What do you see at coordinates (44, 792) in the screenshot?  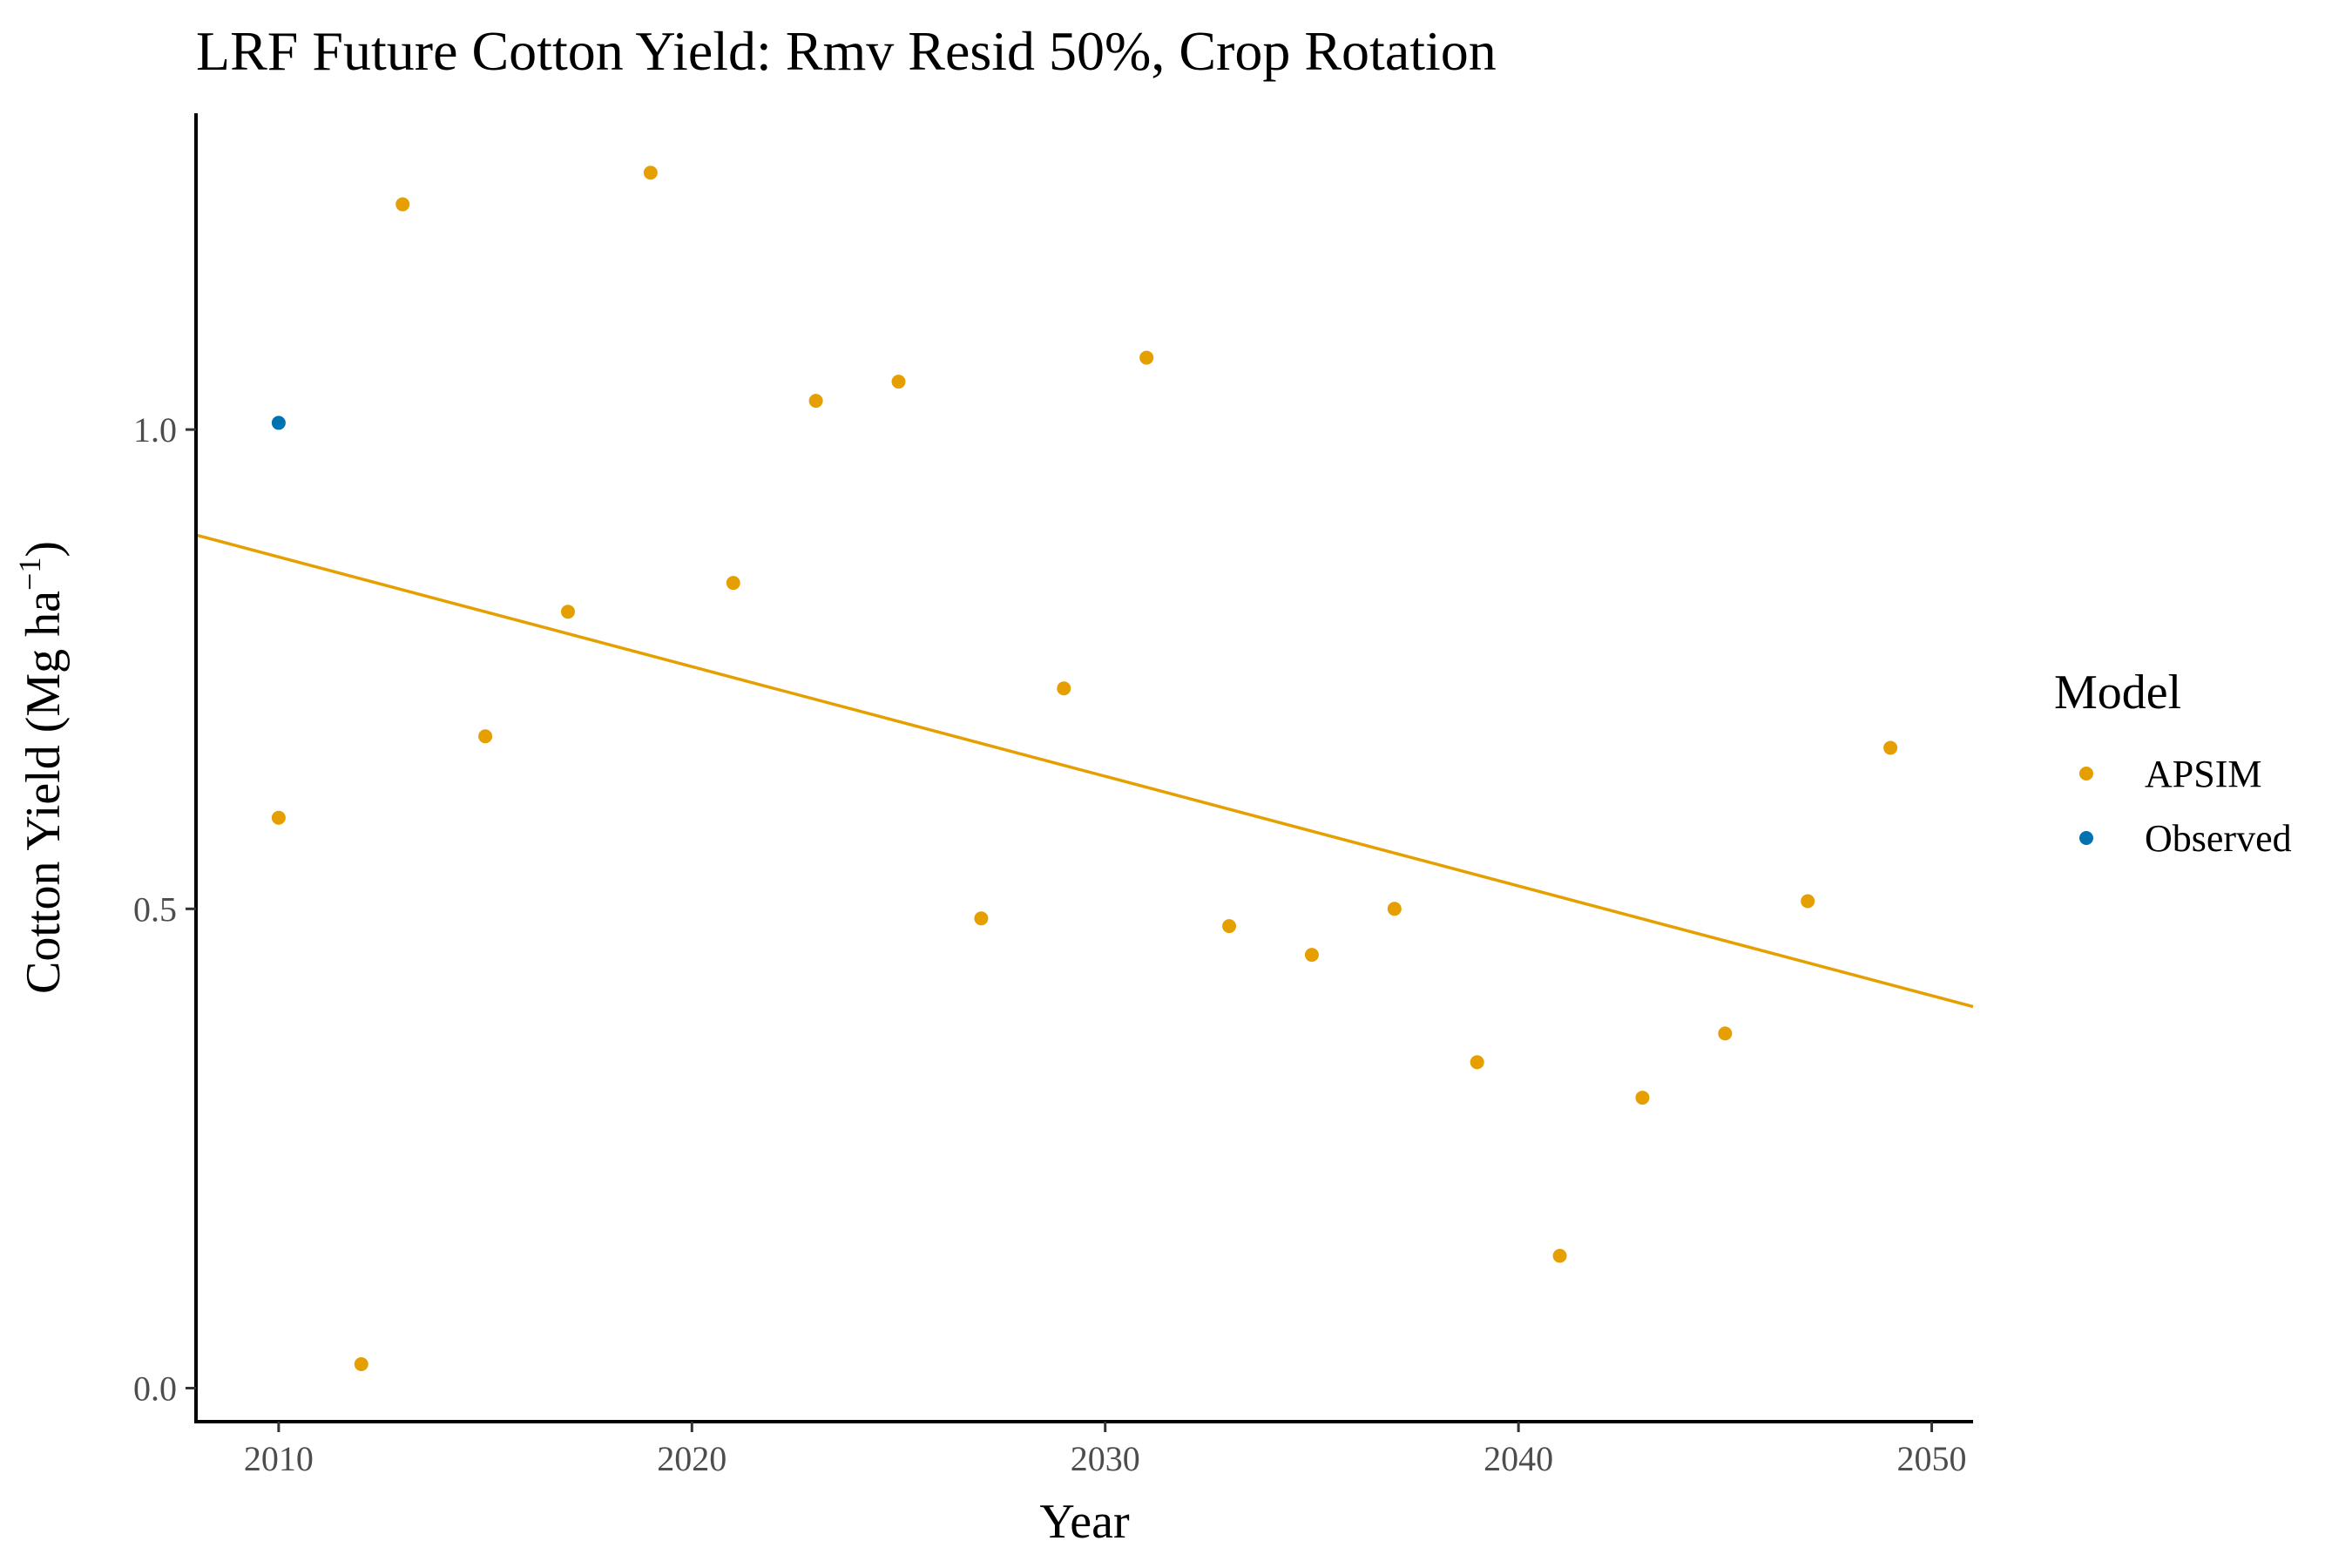 I see `y-axis-title-main: Cotton Yield (Mg ha` at bounding box center [44, 792].